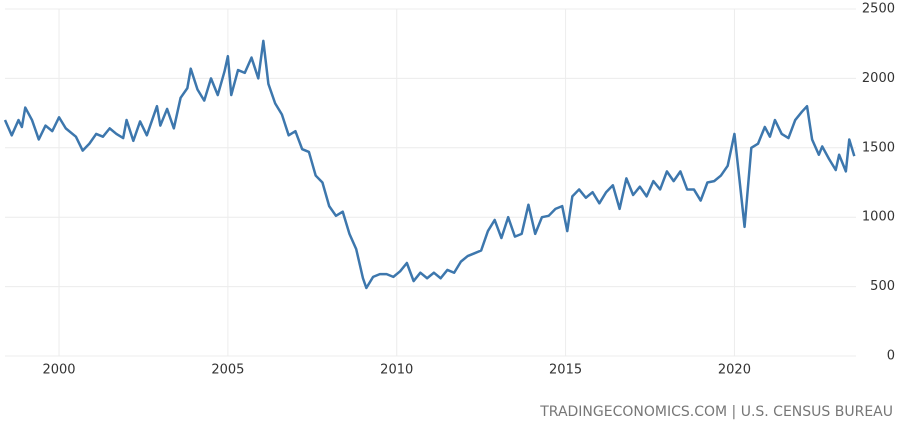 The height and width of the screenshot is (423, 900). What do you see at coordinates (734, 370) in the screenshot?
I see `x-tick-label: 2020` at bounding box center [734, 370].